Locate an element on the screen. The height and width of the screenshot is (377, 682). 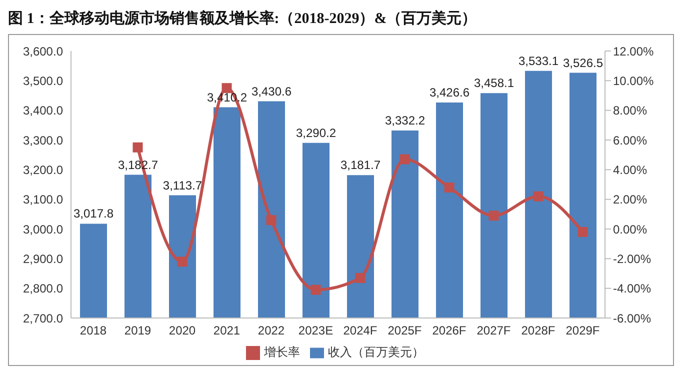
x-tick-label: 2029F is located at coordinates (583, 331).